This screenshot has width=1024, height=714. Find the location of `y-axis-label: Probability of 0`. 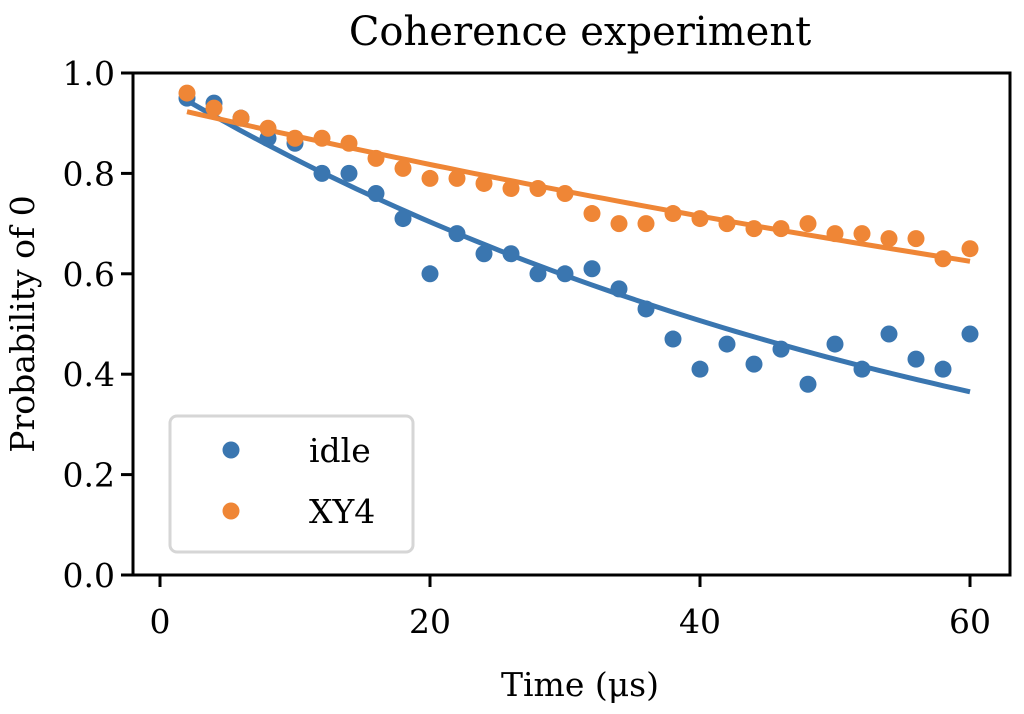

y-axis-label: Probability of 0 is located at coordinates (22, 323).